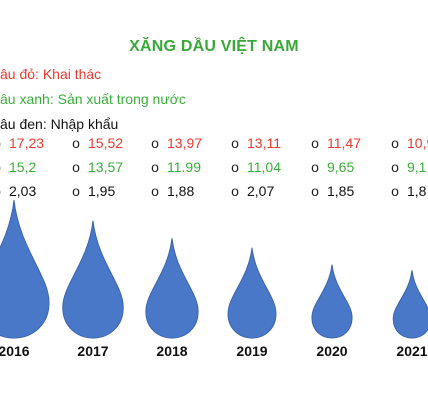  What do you see at coordinates (340, 167) in the screenshot?
I see `data-label-domestic: 9,65` at bounding box center [340, 167].